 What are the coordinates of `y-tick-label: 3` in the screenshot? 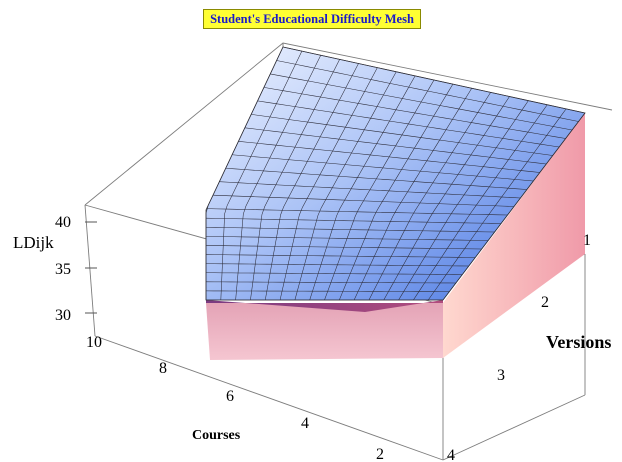 It's located at (501, 375).